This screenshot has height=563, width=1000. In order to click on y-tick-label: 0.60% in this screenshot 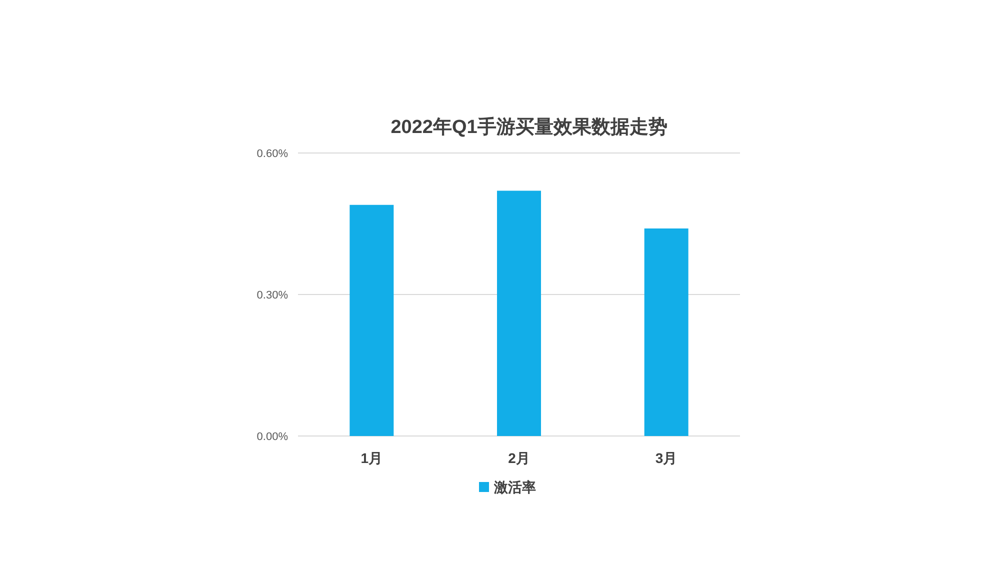, I will do `click(272, 154)`.